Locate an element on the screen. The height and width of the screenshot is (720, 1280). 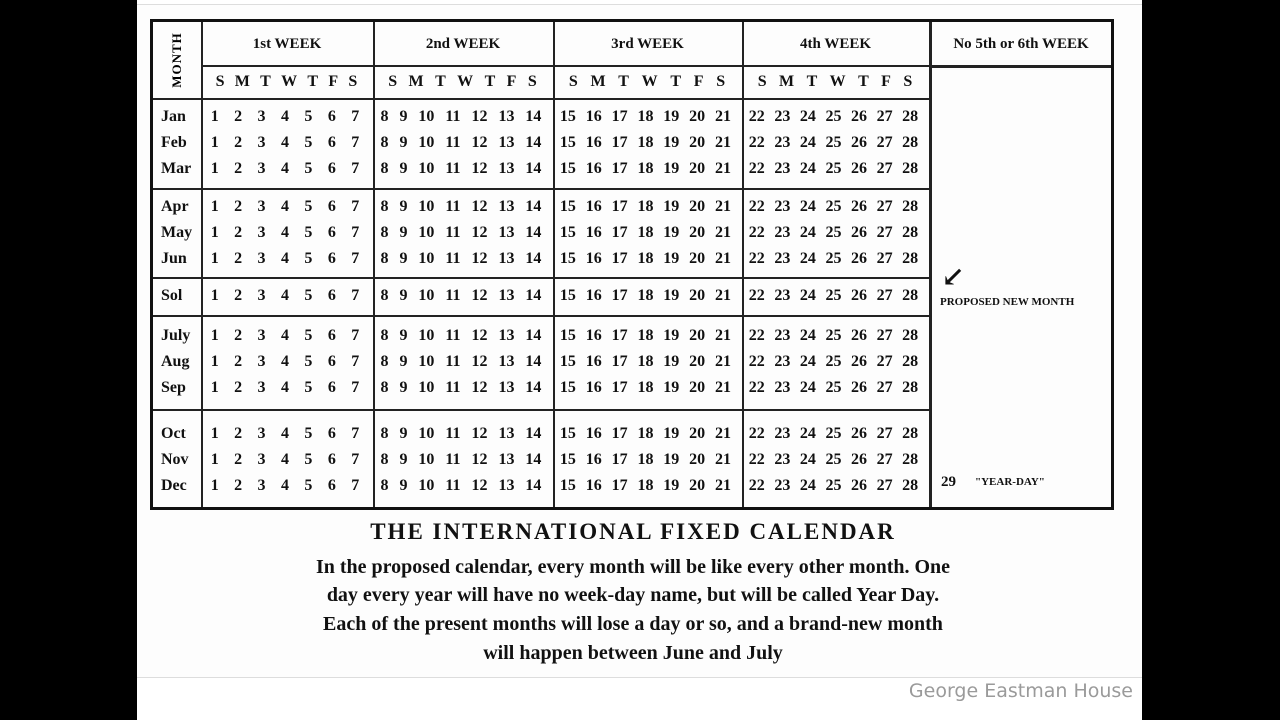
weekday-label: M is located at coordinates (416, 81).